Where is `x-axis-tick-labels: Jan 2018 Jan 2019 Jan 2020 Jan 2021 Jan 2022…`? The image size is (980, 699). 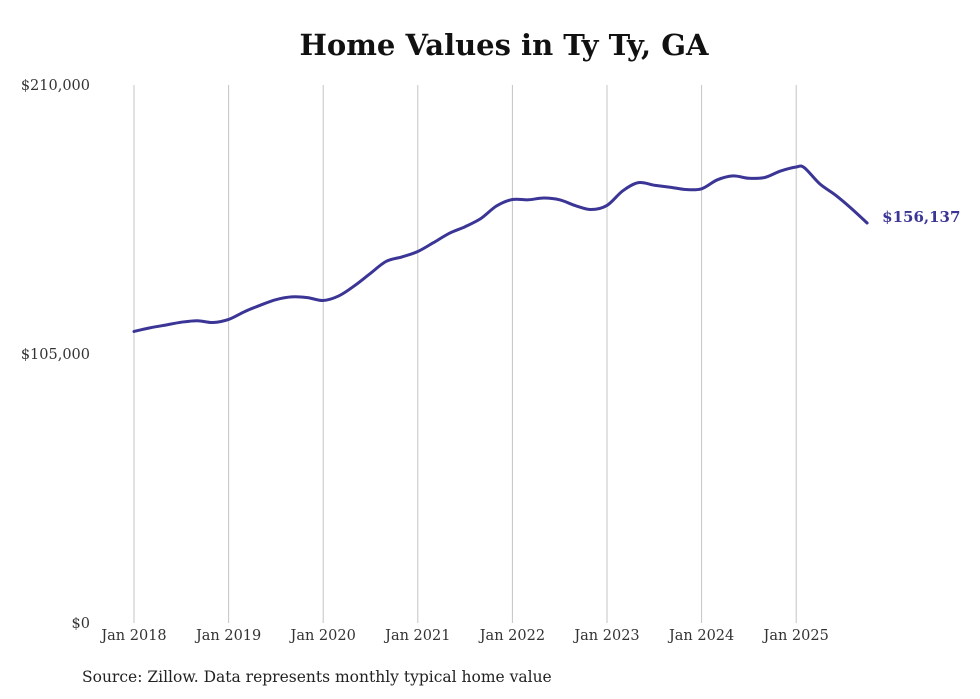
x-axis-tick-labels: Jan 2018 Jan 2019 Jan 2020 Jan 2021 Jan 2022… is located at coordinates (464, 636).